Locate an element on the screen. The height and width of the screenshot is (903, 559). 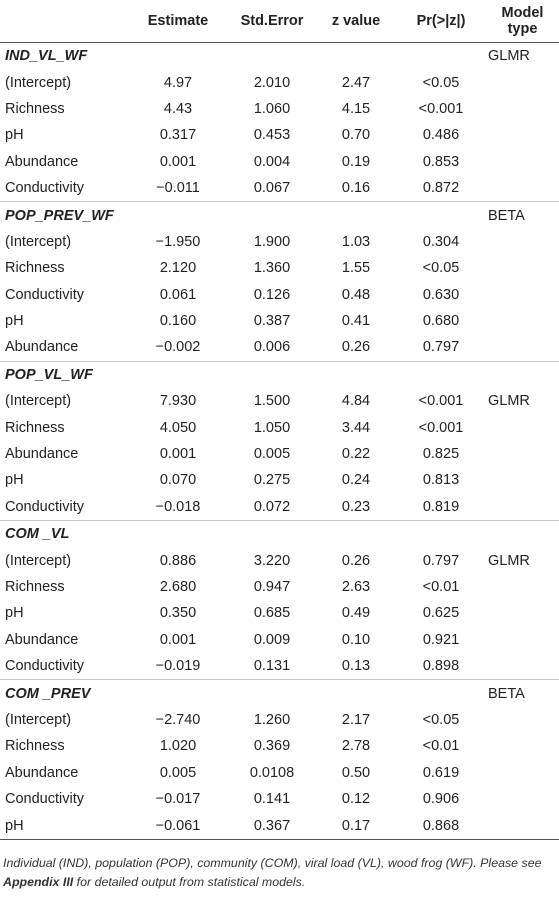
table-cell: 0.453 is located at coordinates (272, 135).